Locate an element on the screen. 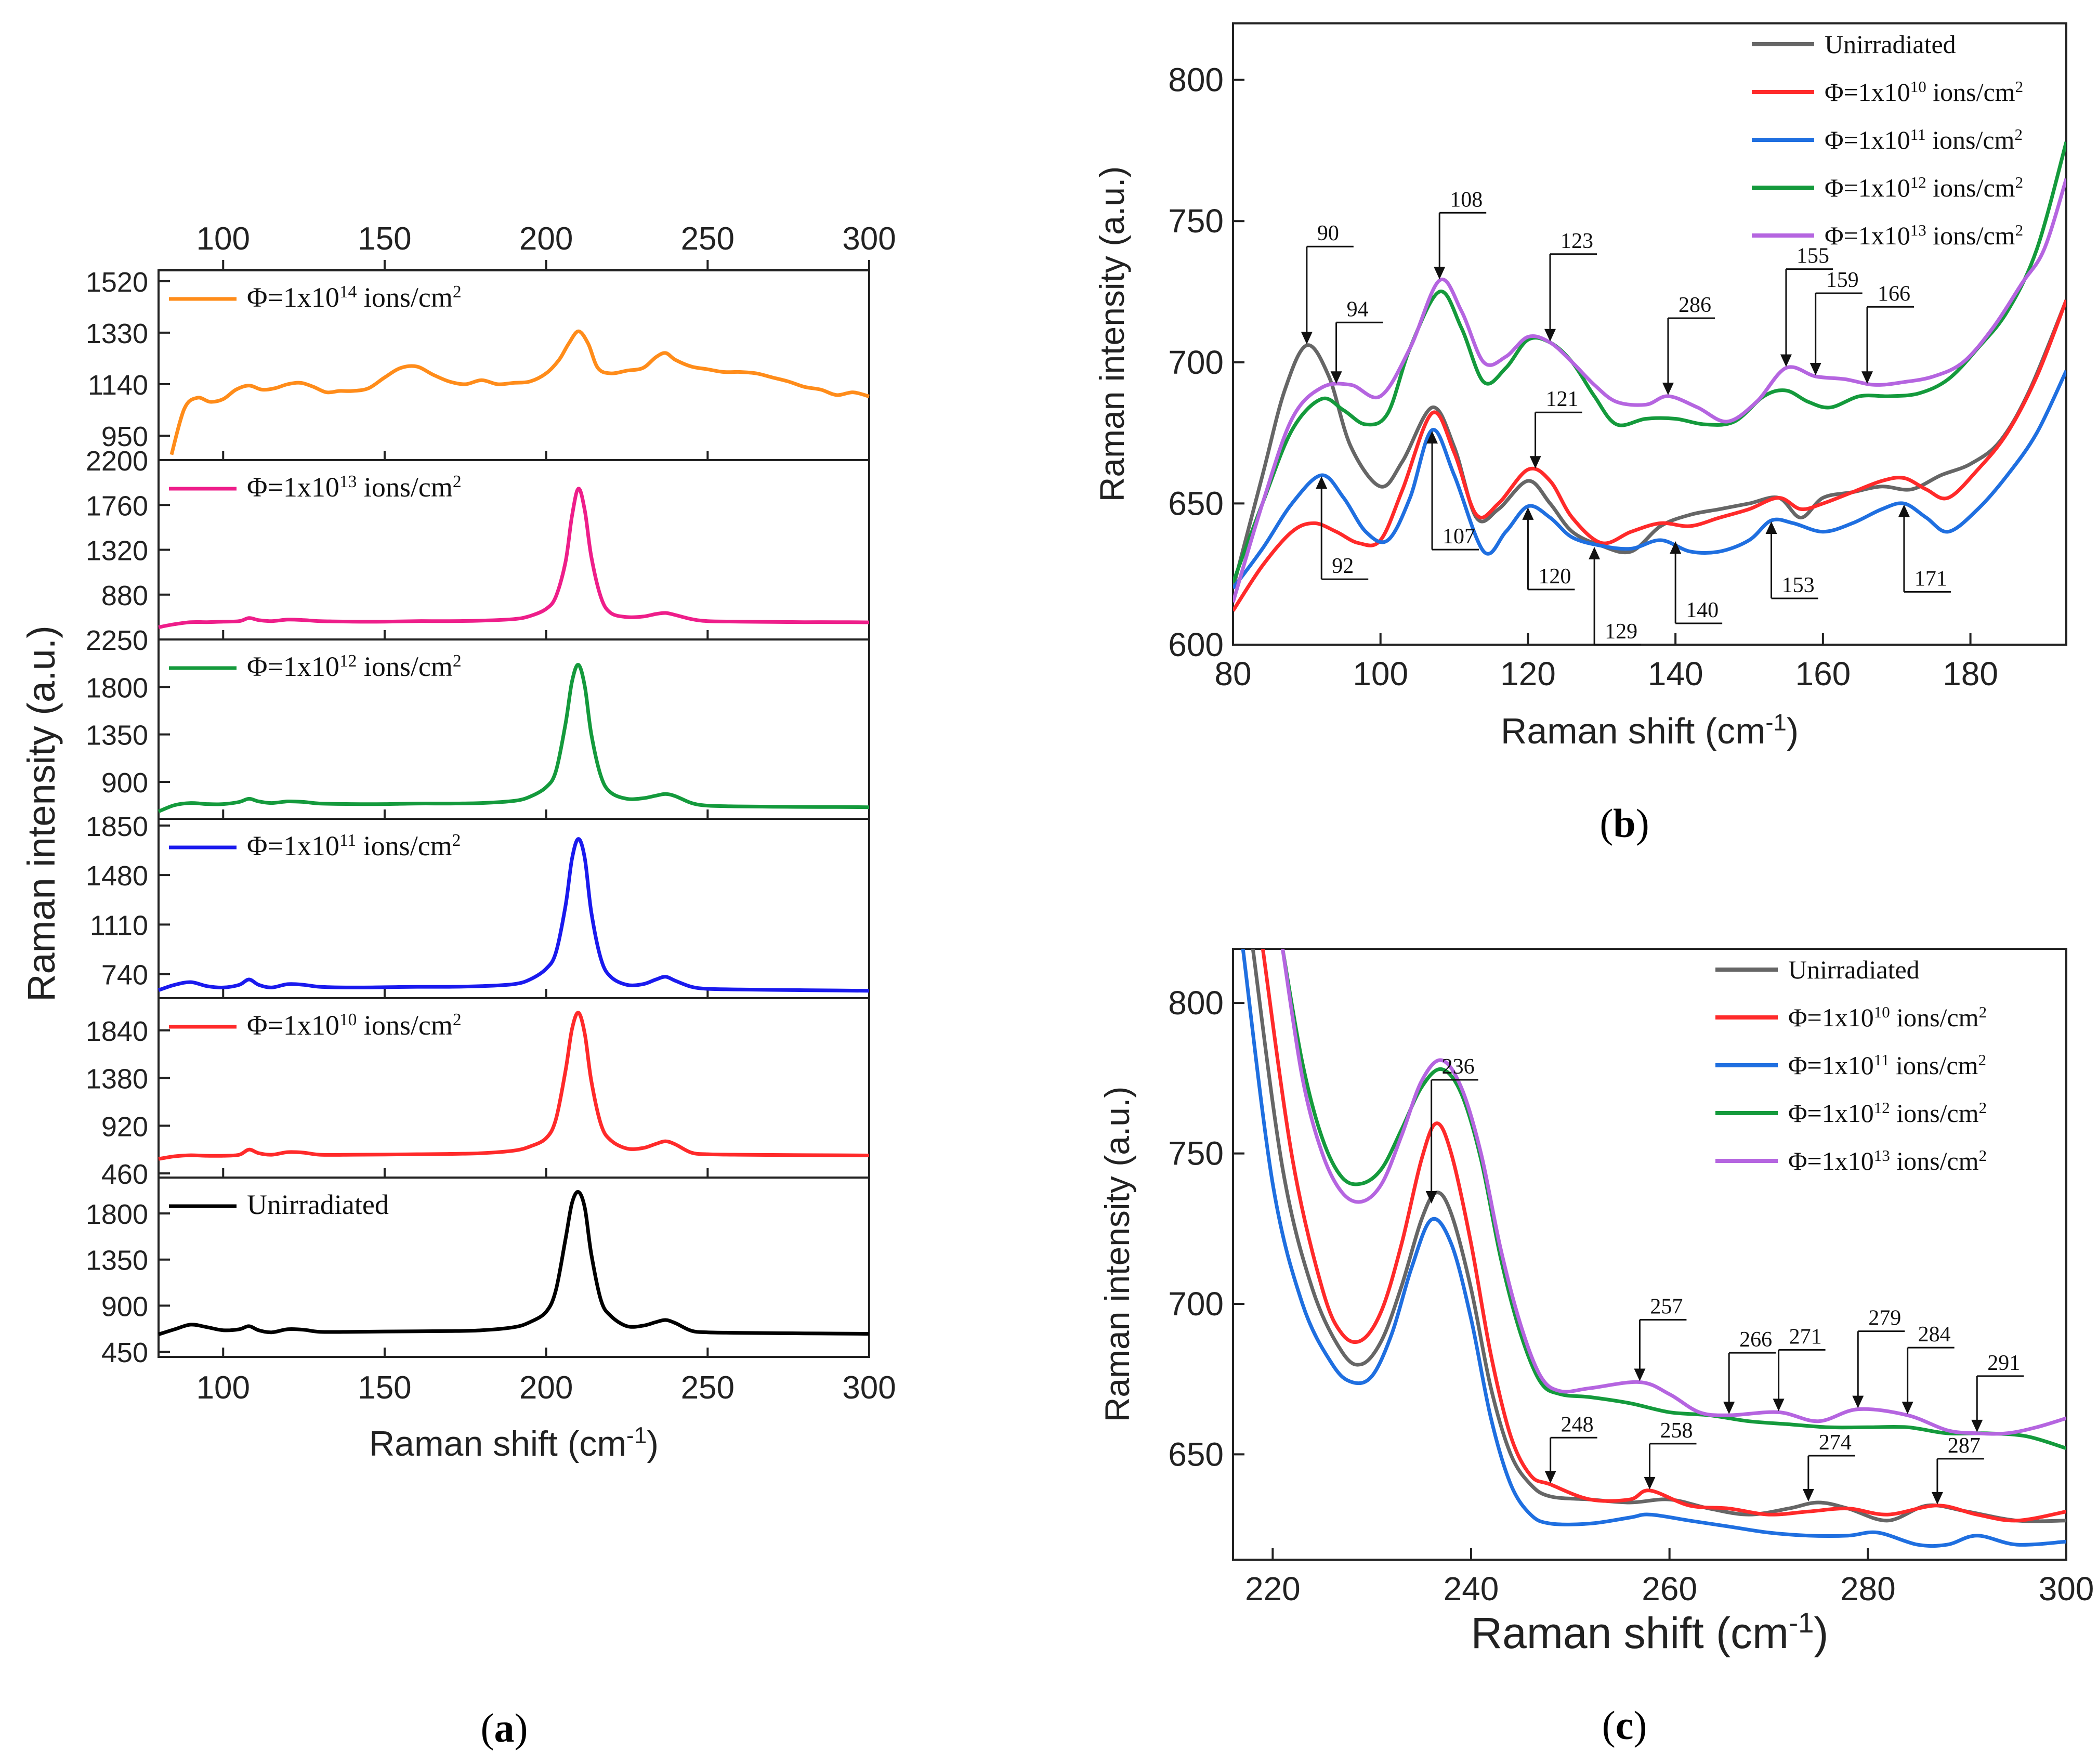 Image resolution: width=2098 pixels, height=1764 pixels. legend-label: Φ=1x1014 ions/cm2 is located at coordinates (354, 297).